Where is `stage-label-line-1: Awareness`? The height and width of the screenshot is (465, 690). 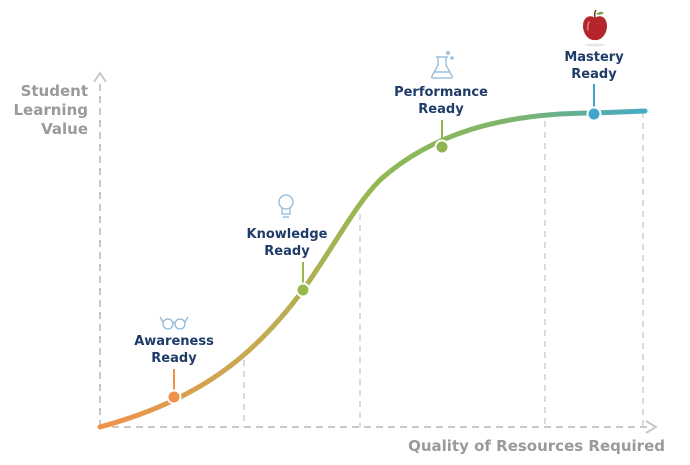 stage-label-line-1: Awareness is located at coordinates (174, 341).